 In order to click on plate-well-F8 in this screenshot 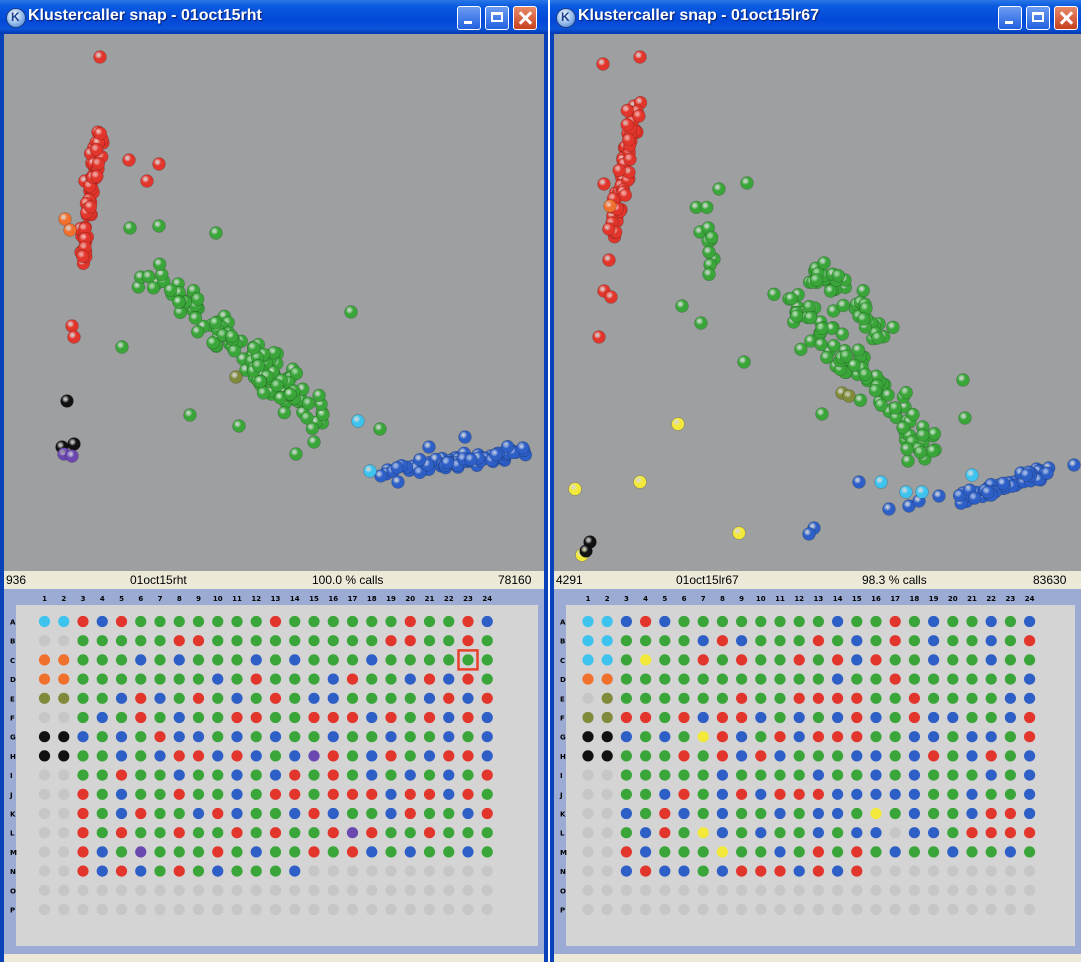, I will do `click(722, 717)`.